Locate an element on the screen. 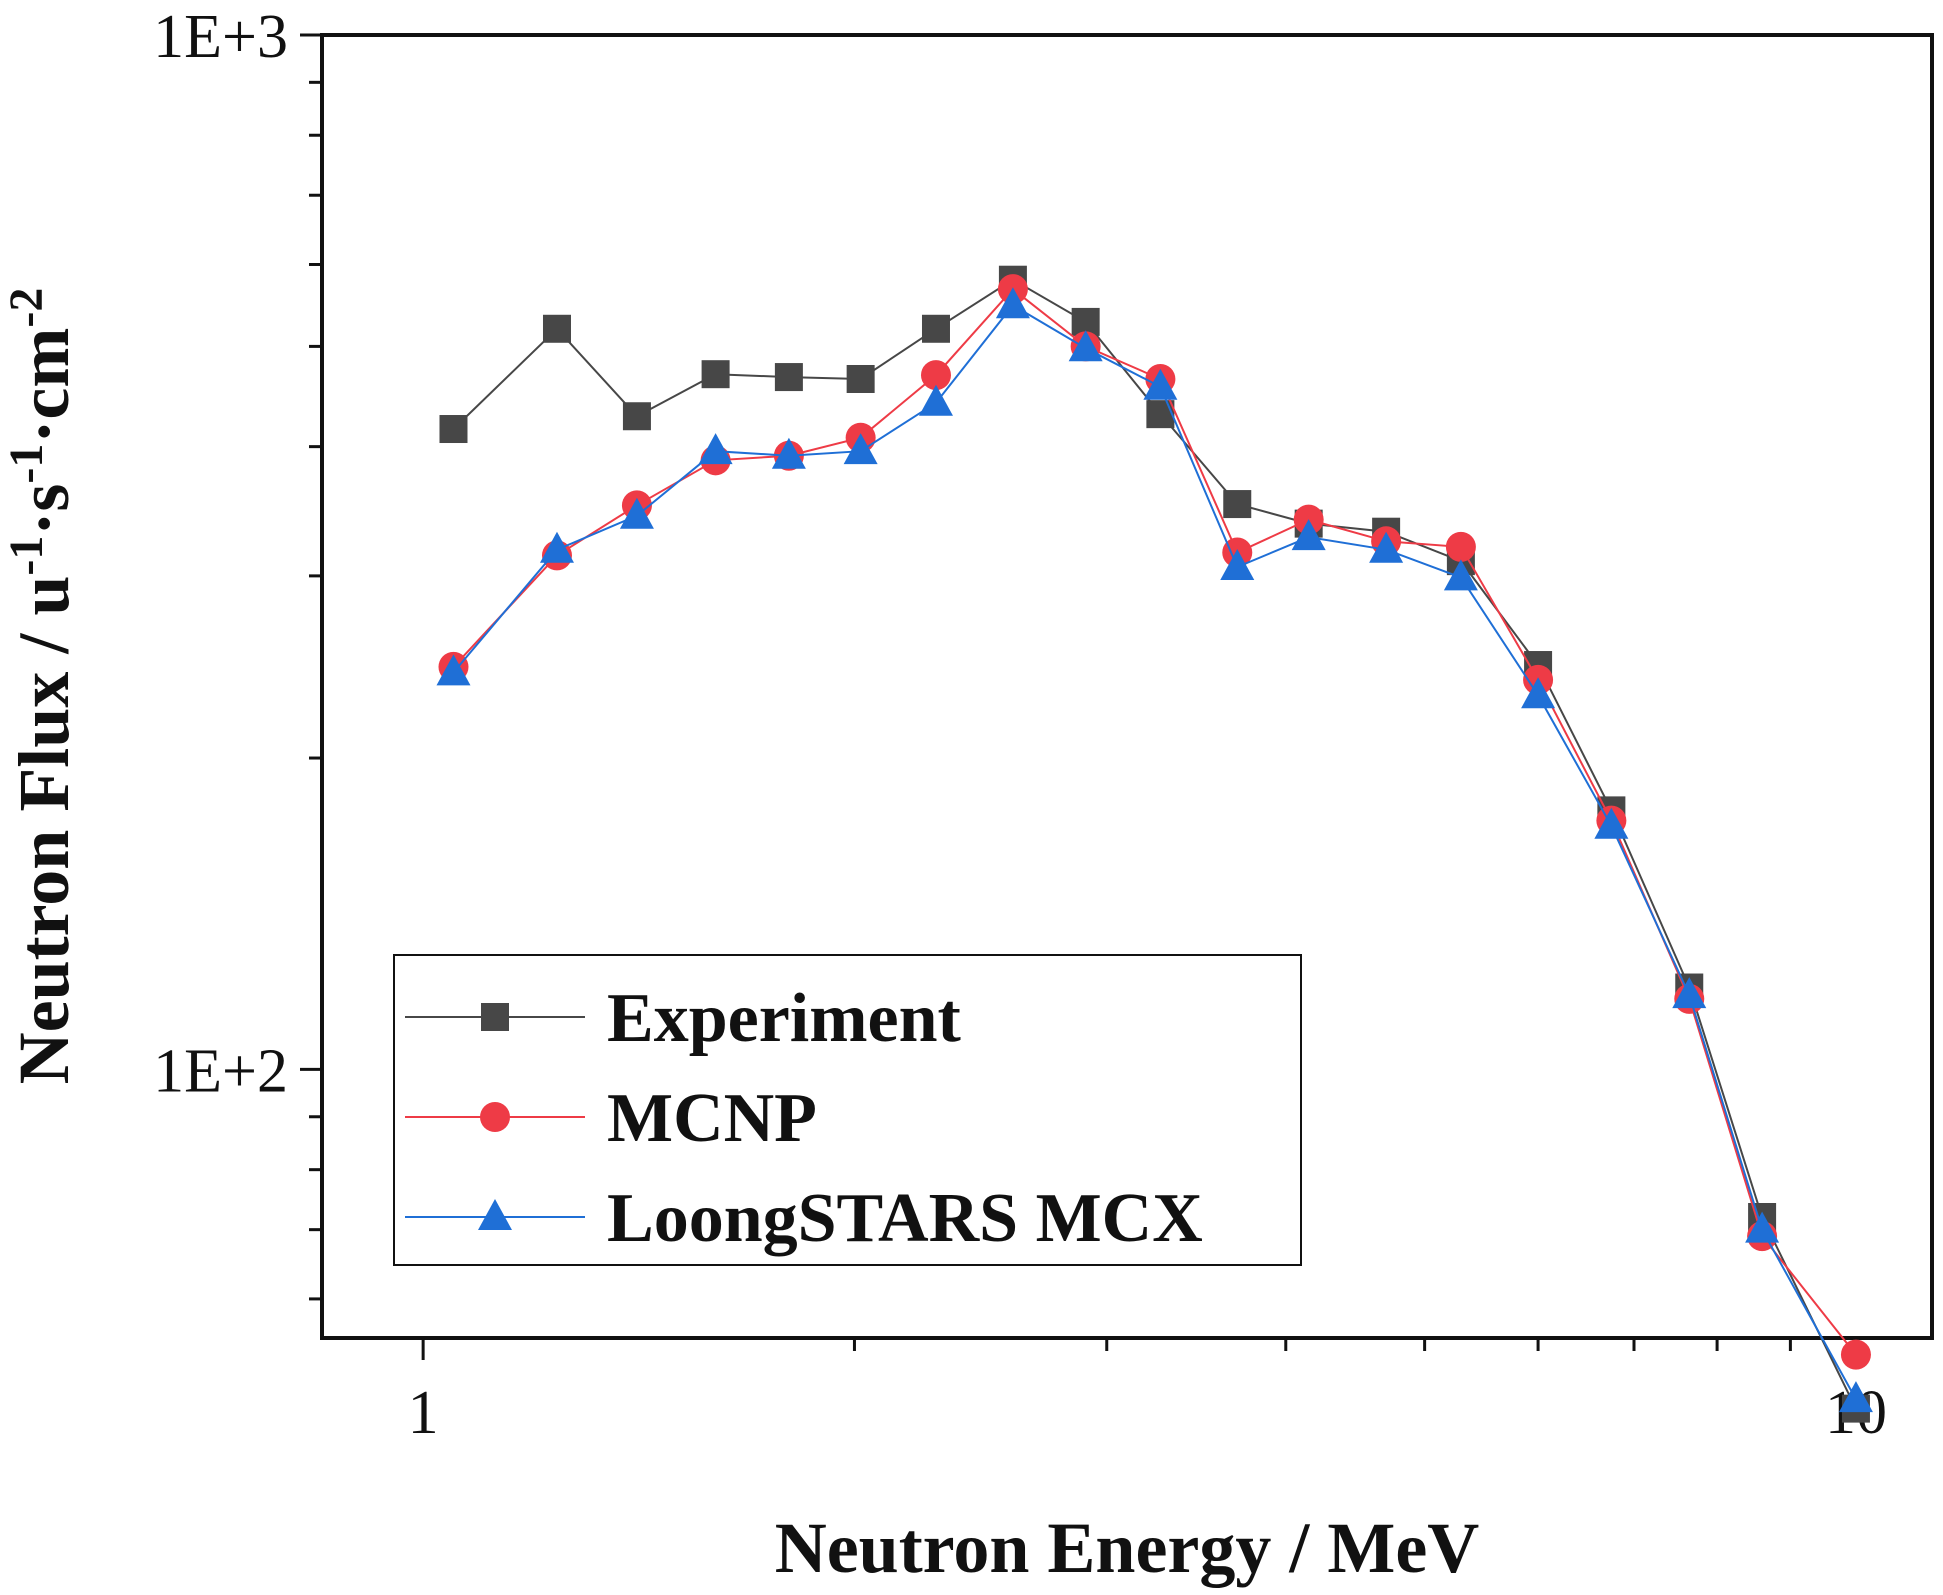  legend-label: Experiment is located at coordinates (784, 1018).